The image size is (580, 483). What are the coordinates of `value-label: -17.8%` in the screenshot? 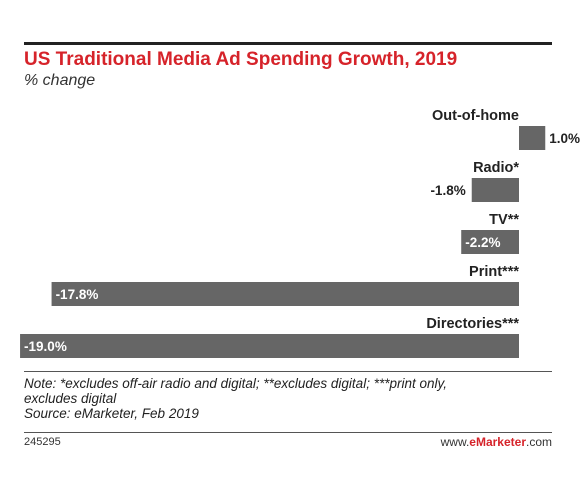 It's located at (77, 294).